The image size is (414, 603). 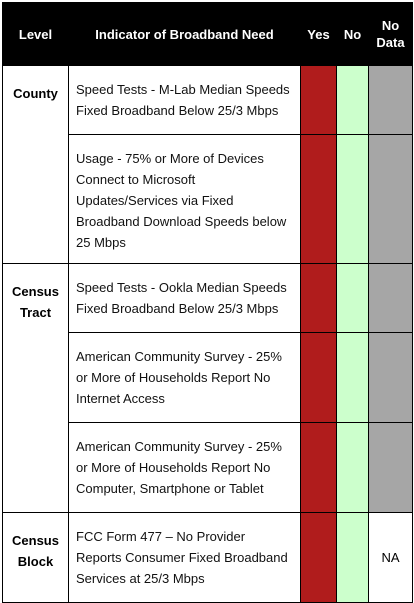 I want to click on yes-header: Yes, so click(x=318, y=34).